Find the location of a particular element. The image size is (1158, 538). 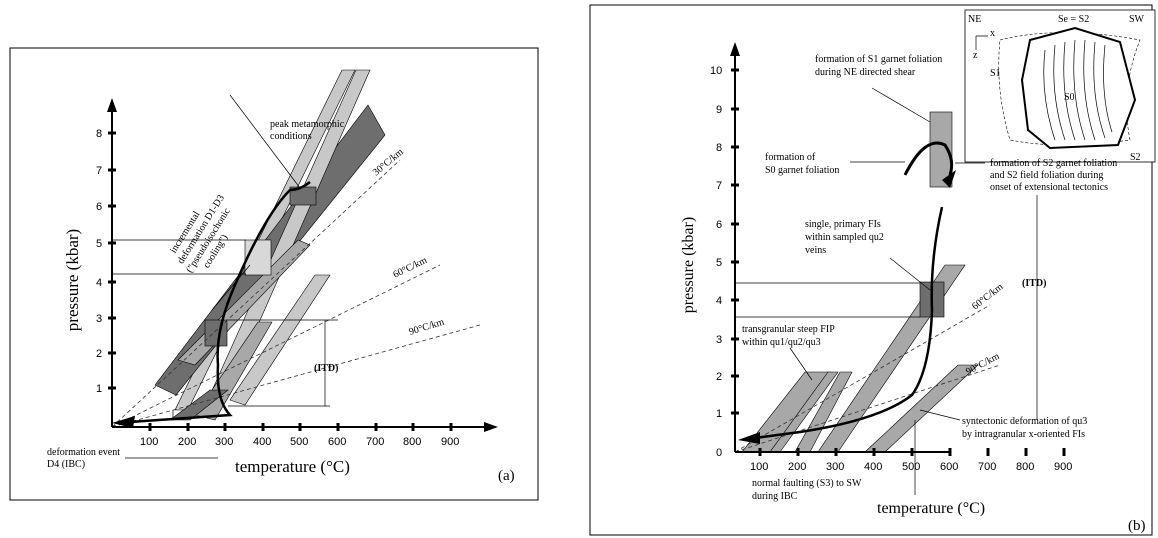

x-tick-label: 800 is located at coordinates (412, 442).